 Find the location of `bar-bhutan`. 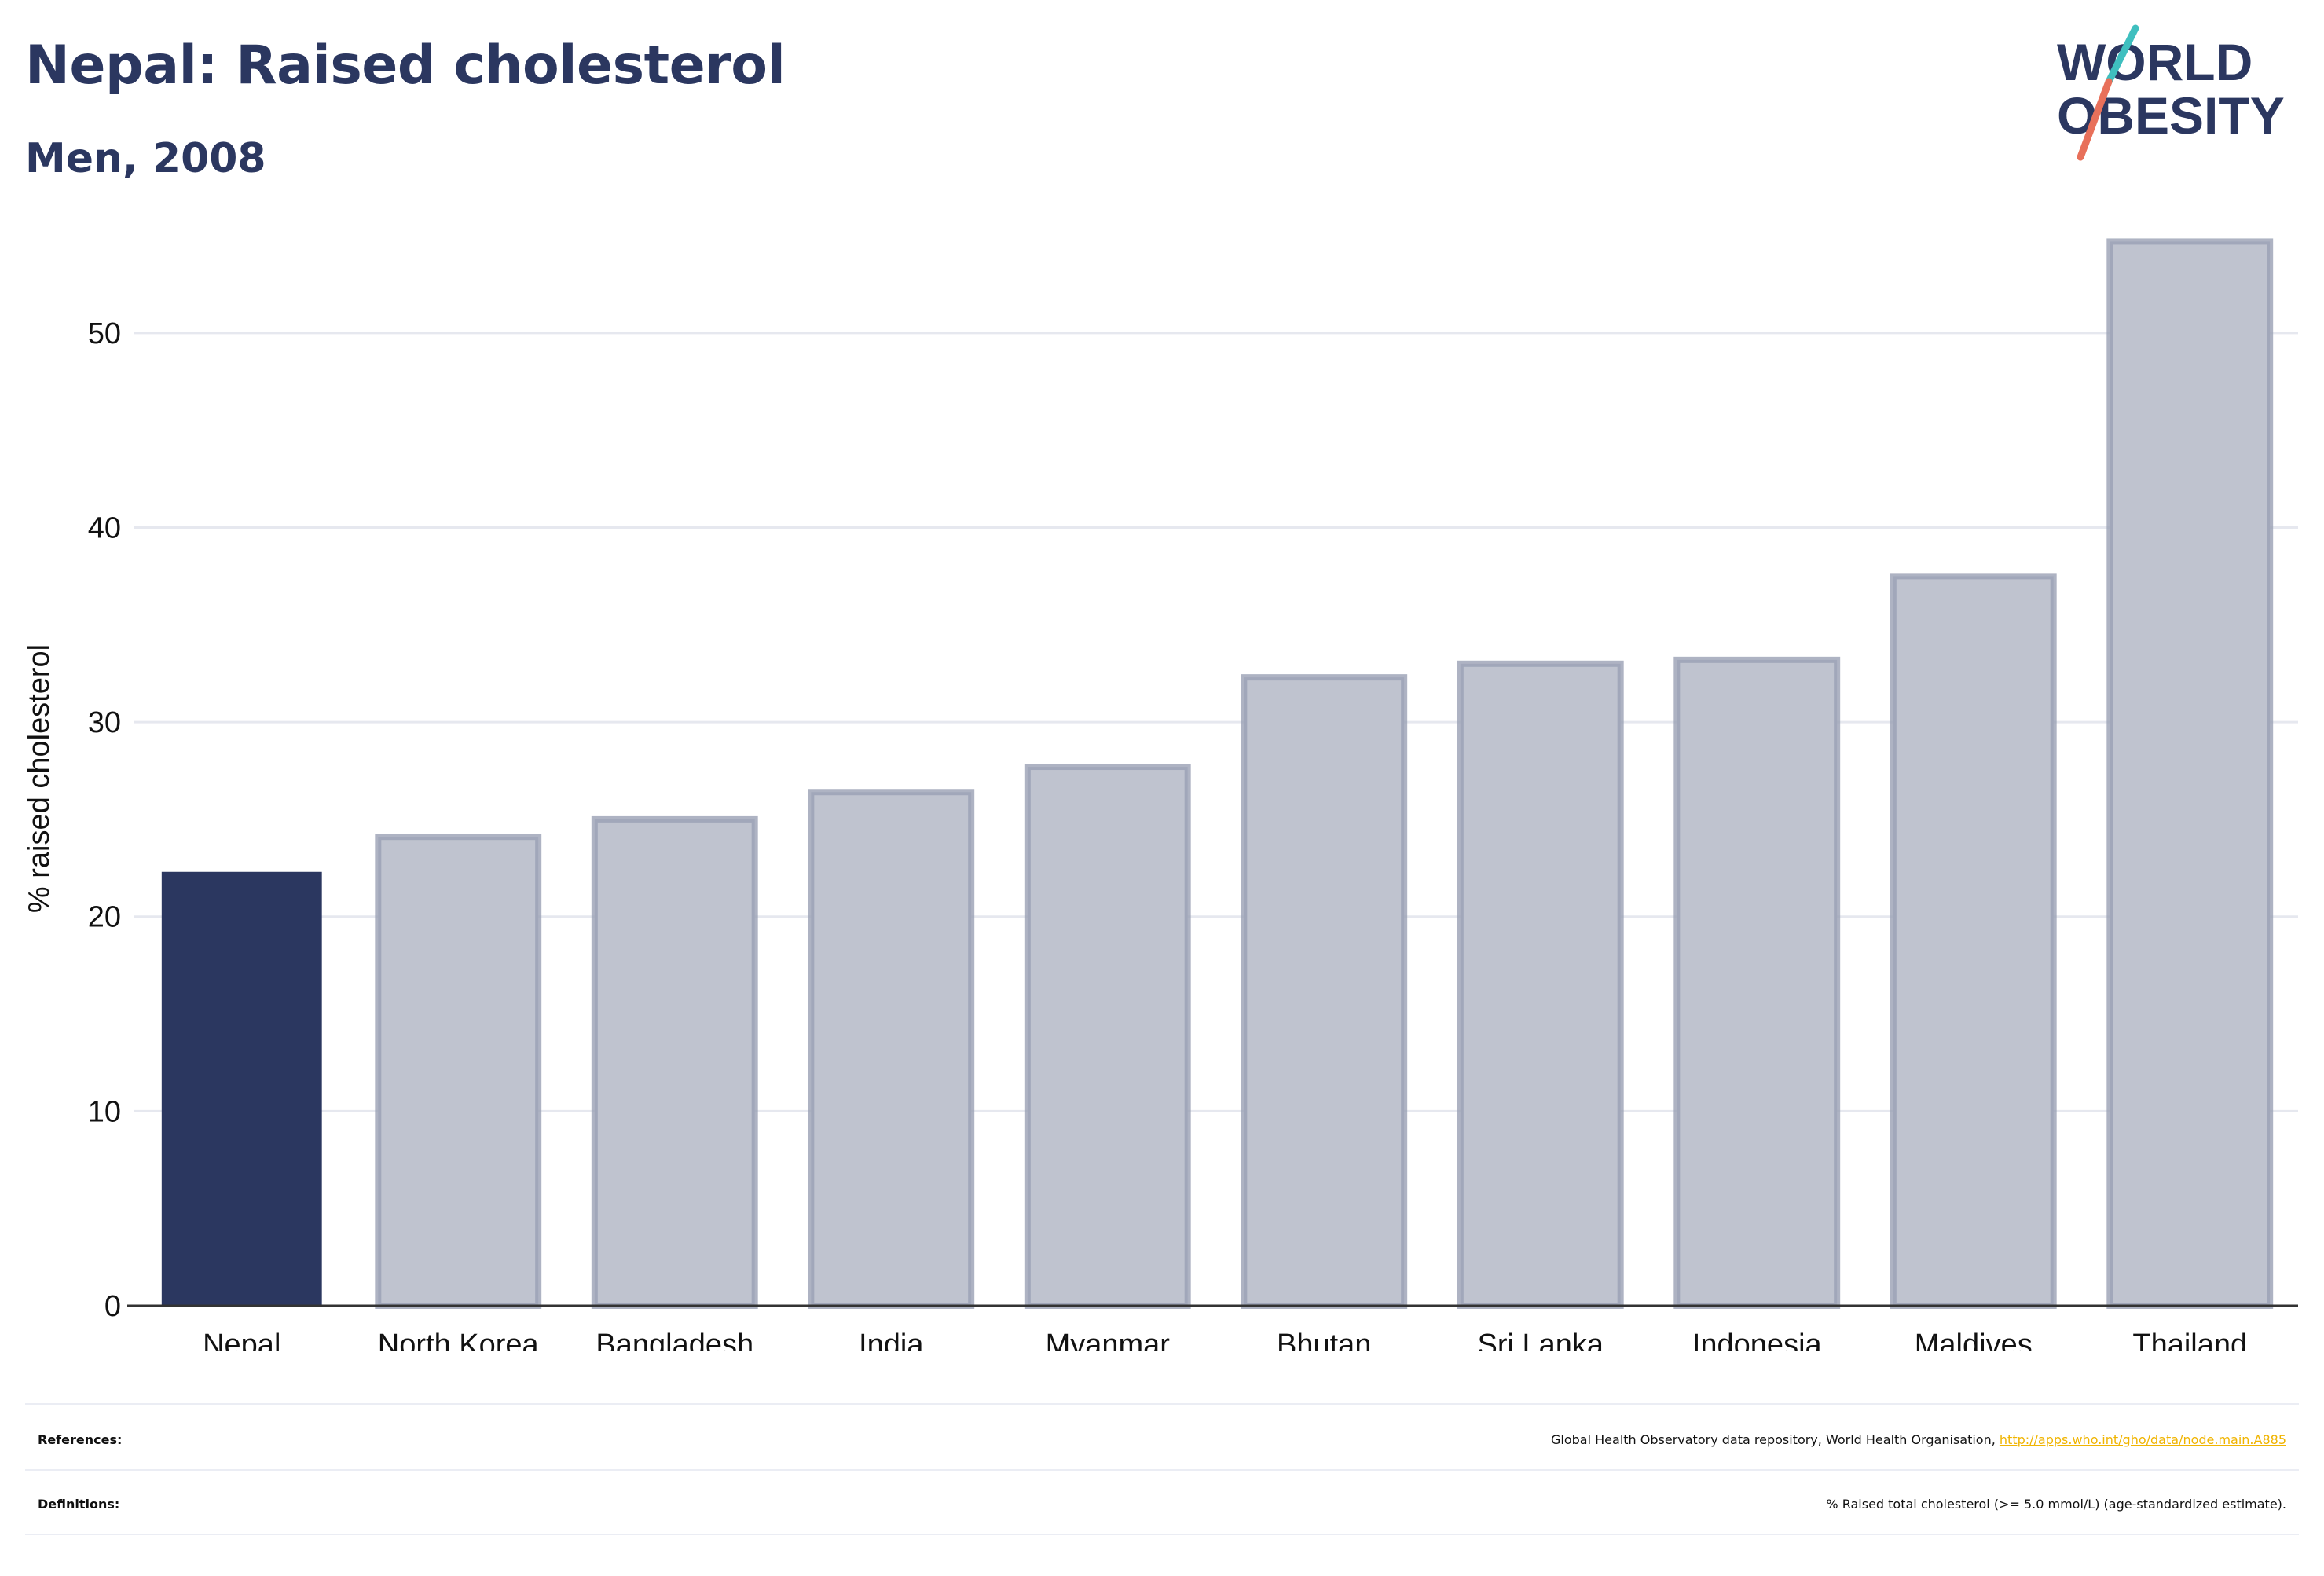

bar-bhutan is located at coordinates (1324, 991).